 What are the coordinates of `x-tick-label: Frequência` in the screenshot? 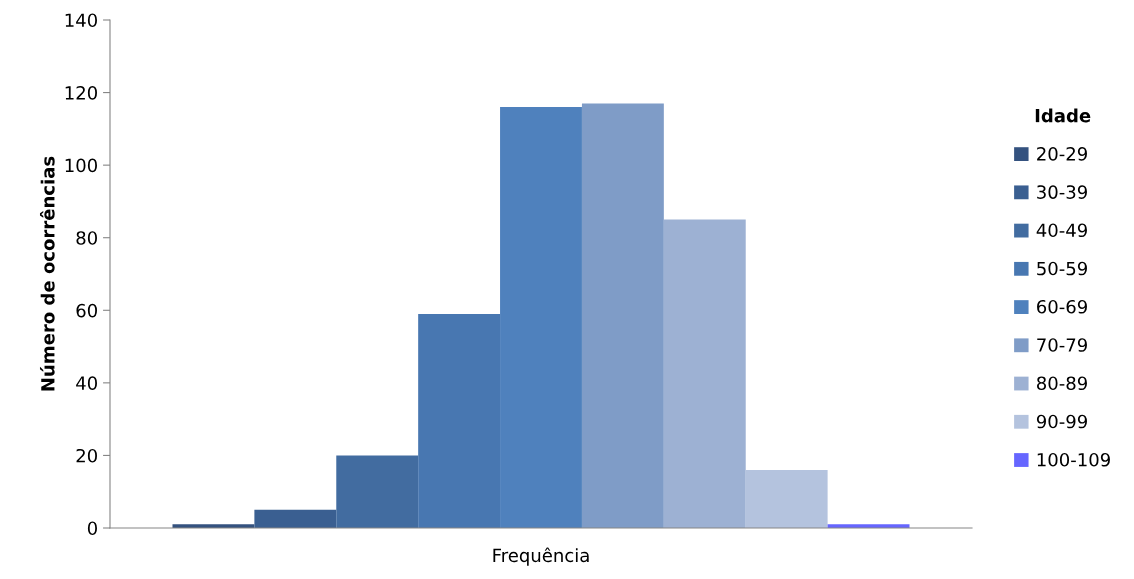 It's located at (541, 556).